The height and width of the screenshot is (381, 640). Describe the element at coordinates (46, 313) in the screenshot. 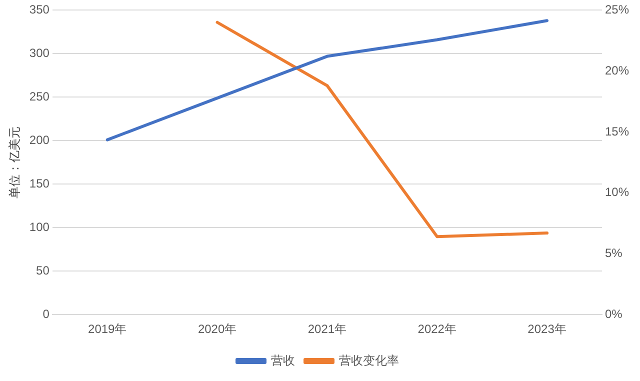

I see `y-tick-label: 0` at that location.